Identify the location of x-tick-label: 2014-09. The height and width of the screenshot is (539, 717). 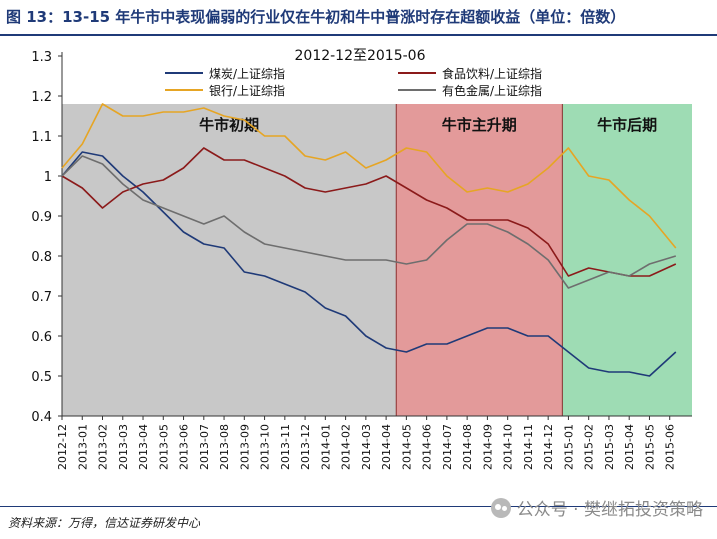
(487, 447).